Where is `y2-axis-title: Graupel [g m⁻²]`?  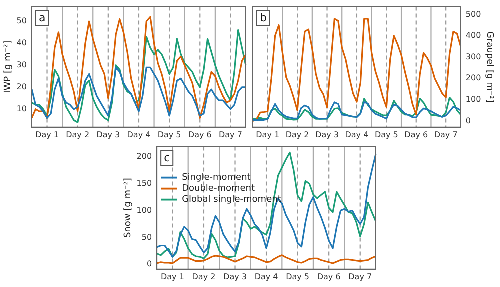
y2-axis-title: Graupel [g m⁻²] is located at coordinates (489, 67).